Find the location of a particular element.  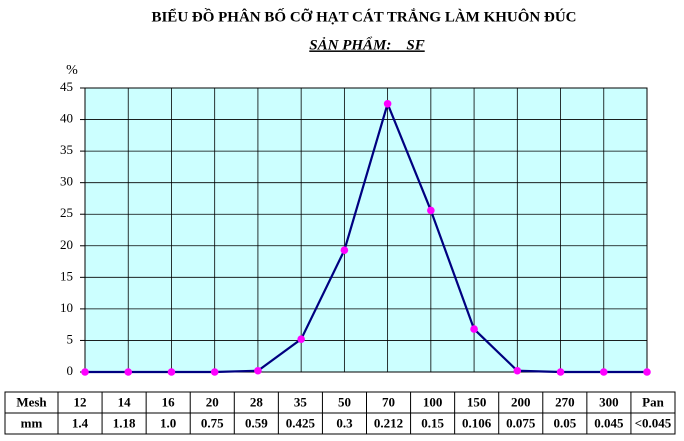

mm-label: 1.18 is located at coordinates (124, 422).